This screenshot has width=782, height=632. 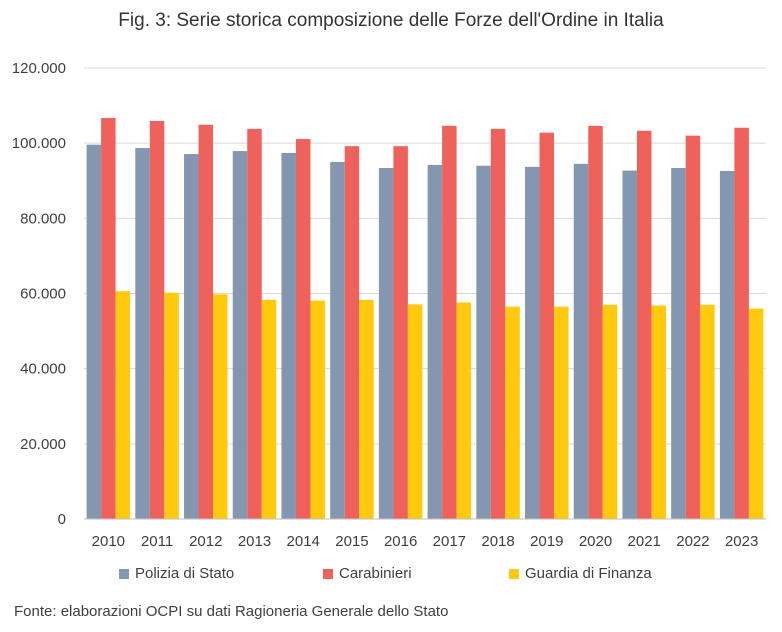 I want to click on bar-polizia-di-stato-2019, so click(x=532, y=342).